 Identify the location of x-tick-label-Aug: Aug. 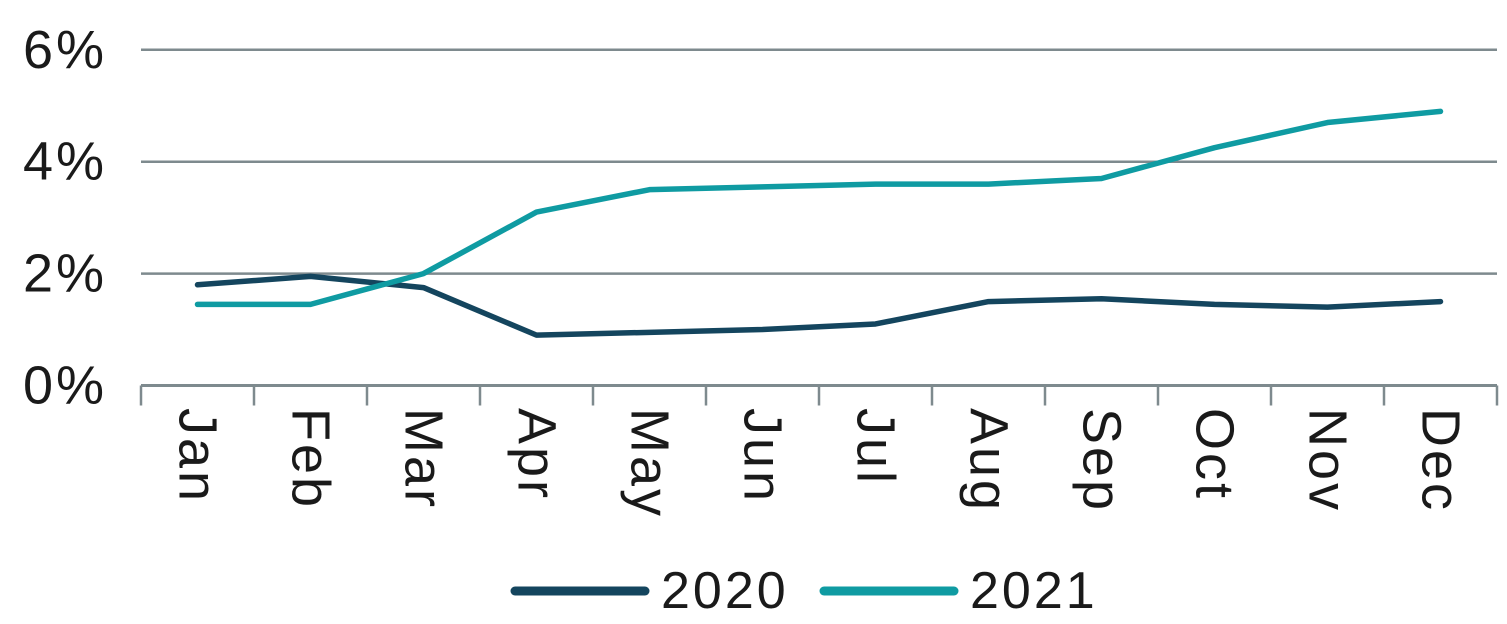
(989, 460).